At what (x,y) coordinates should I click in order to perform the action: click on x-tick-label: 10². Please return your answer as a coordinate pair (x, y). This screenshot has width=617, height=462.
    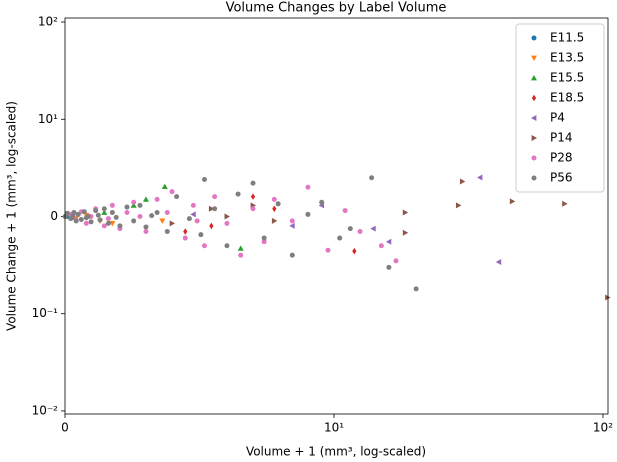
    Looking at the image, I should click on (603, 428).